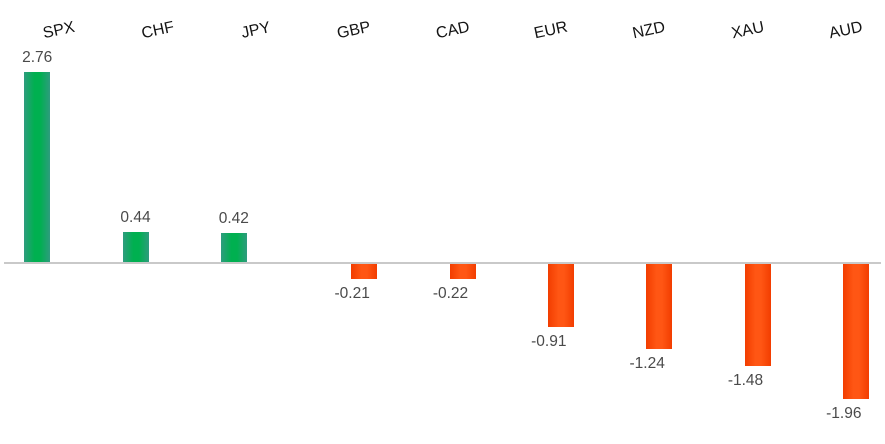  I want to click on bar-jpy, so click(233, 247).